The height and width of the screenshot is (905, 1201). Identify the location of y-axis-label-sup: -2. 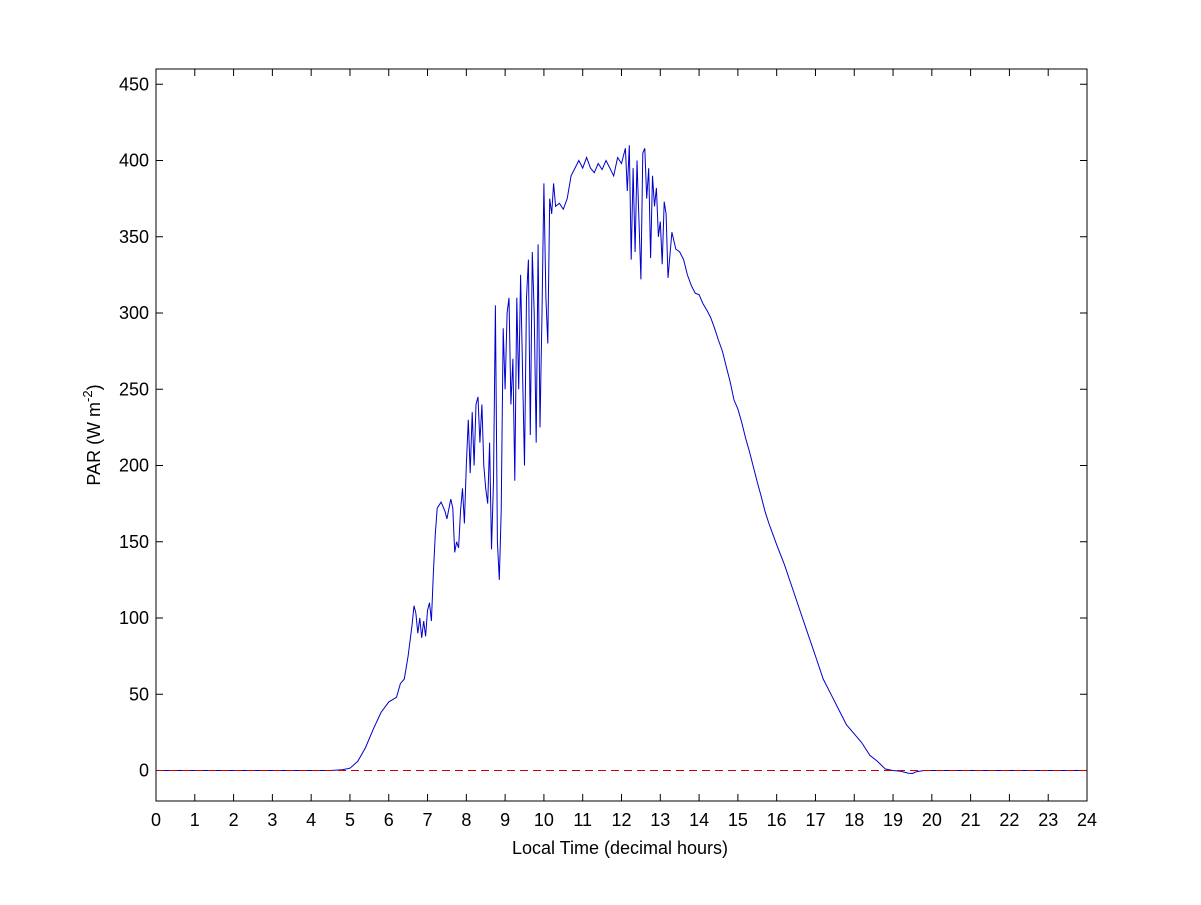
(87, 396).